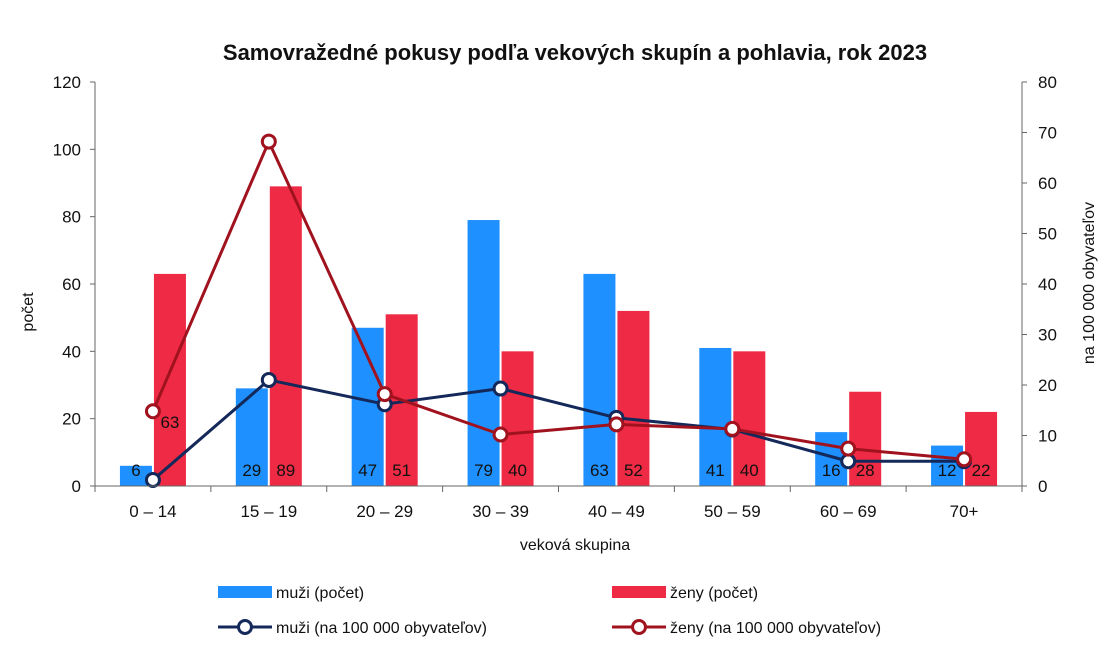 The height and width of the screenshot is (662, 1112). Describe the element at coordinates (560, 446) in the screenshot. I see `bar-labels-layer: 6 29 47 79 63 41 16 12 63 89 51 40 52 40 28 22` at that location.